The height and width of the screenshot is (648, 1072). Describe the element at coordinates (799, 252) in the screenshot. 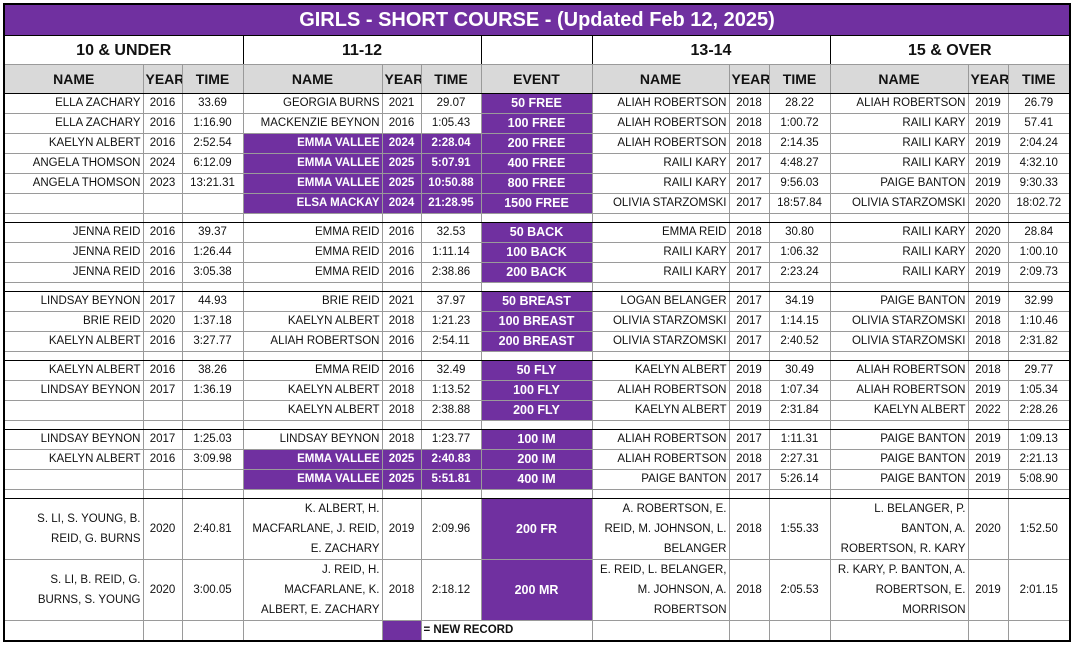

I see `record-time: 1:06.32` at that location.